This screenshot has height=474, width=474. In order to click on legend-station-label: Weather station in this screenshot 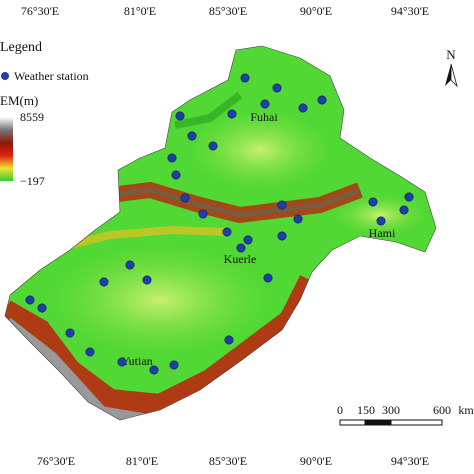, I will do `click(51, 76)`.